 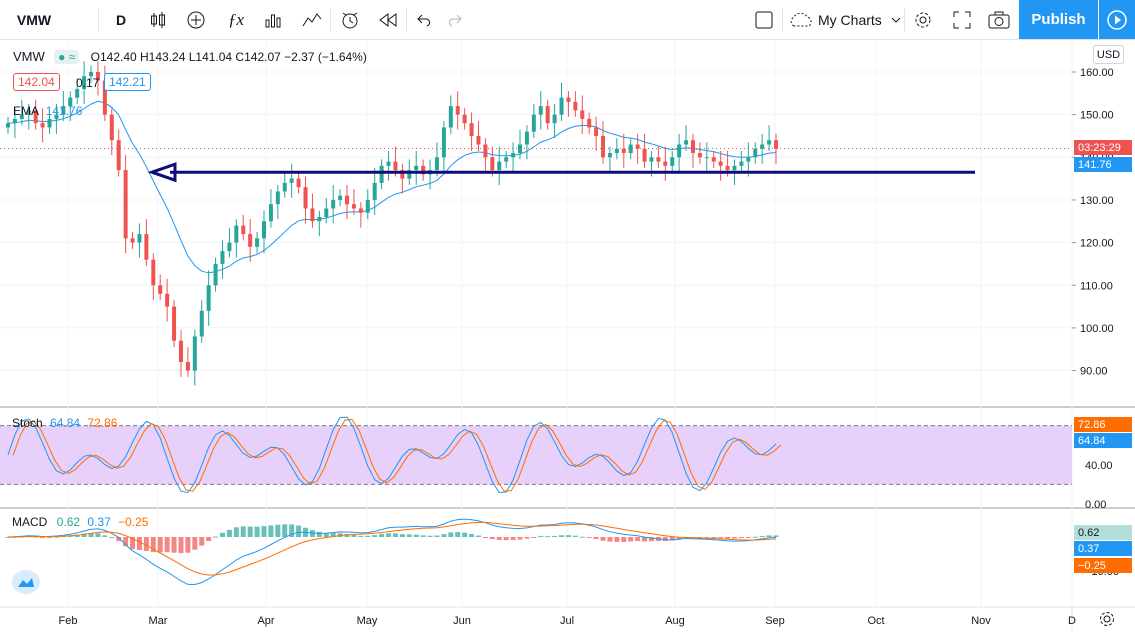 What do you see at coordinates (923, 19) in the screenshot?
I see `settings-icon` at bounding box center [923, 19].